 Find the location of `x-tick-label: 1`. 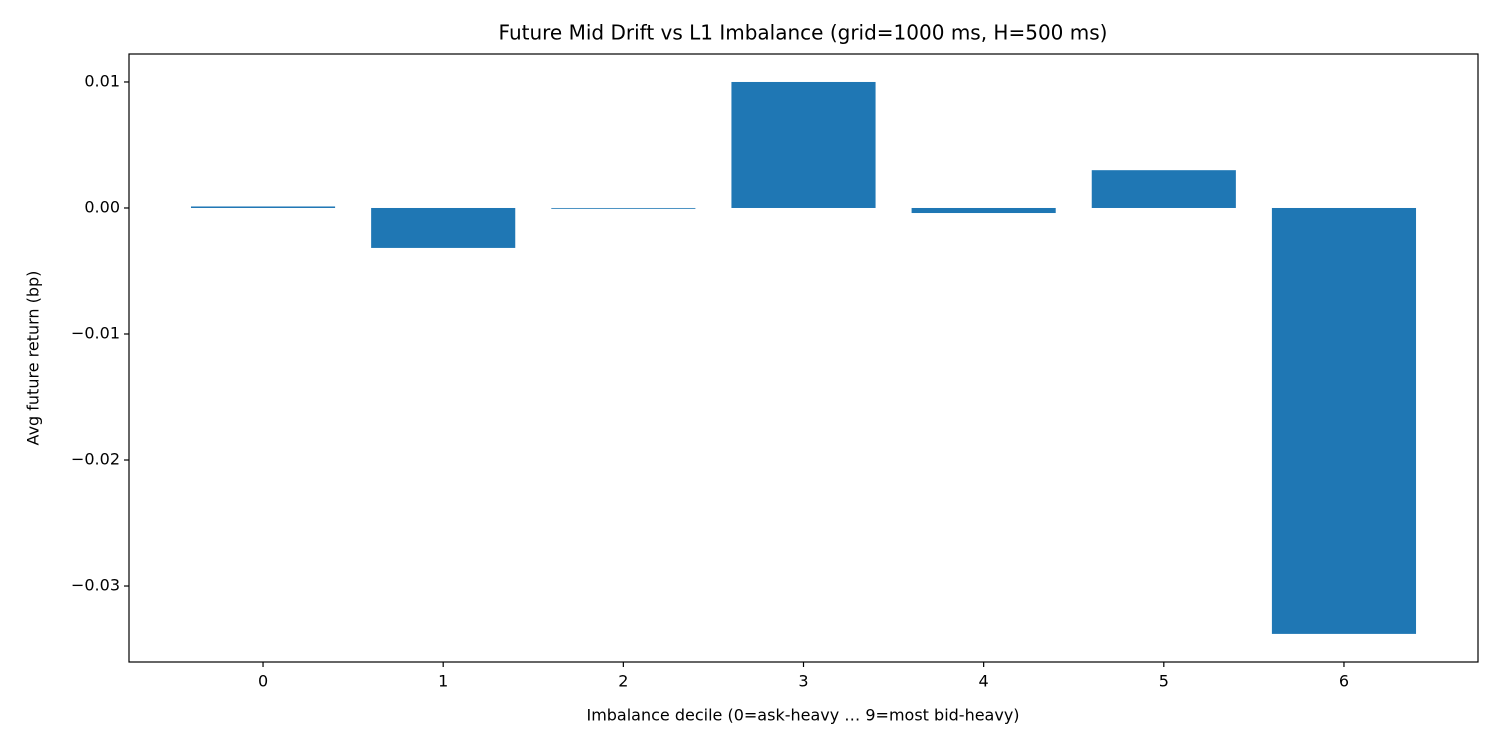

x-tick-label: 1 is located at coordinates (443, 681).